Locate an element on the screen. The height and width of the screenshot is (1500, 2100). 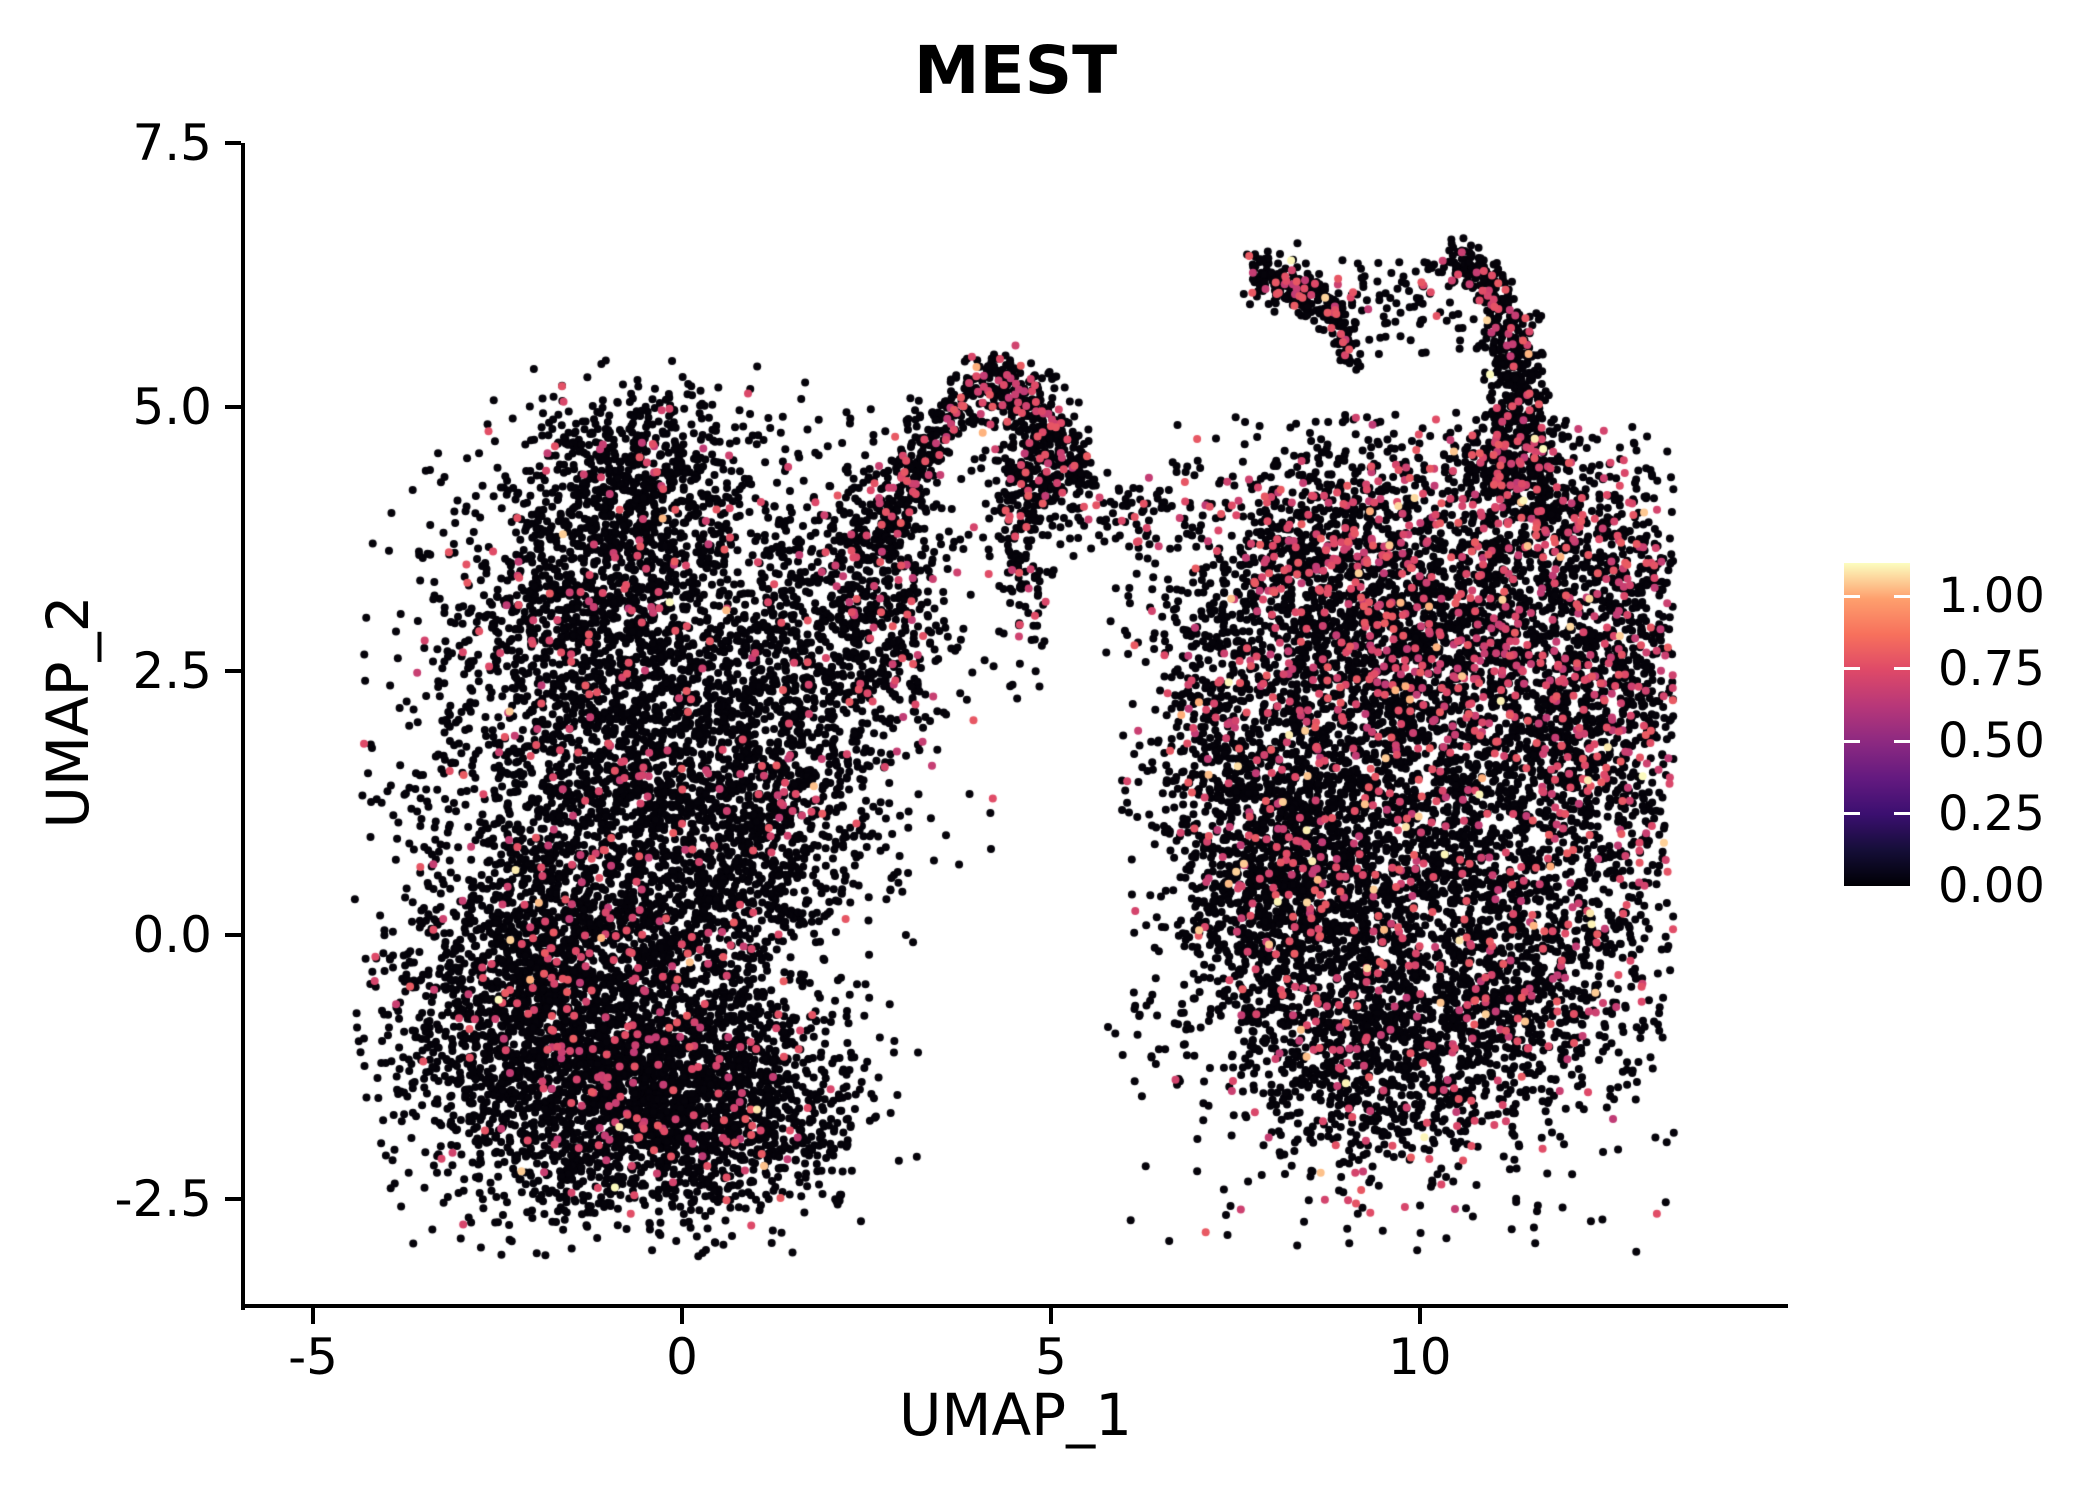
colorbar-tick-label: 0.75 is located at coordinates (1991, 668).